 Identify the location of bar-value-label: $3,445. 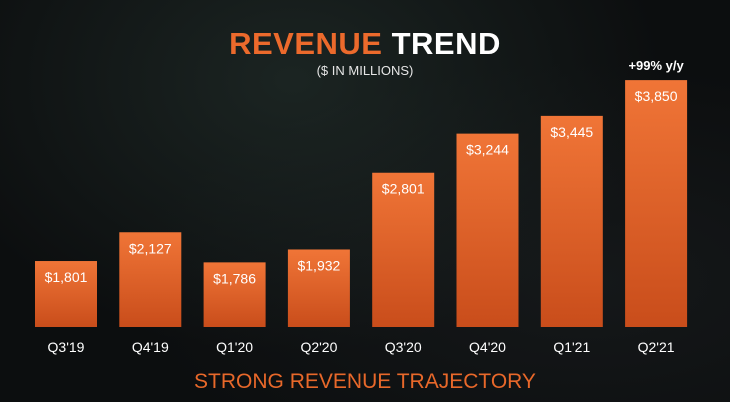
(571, 132).